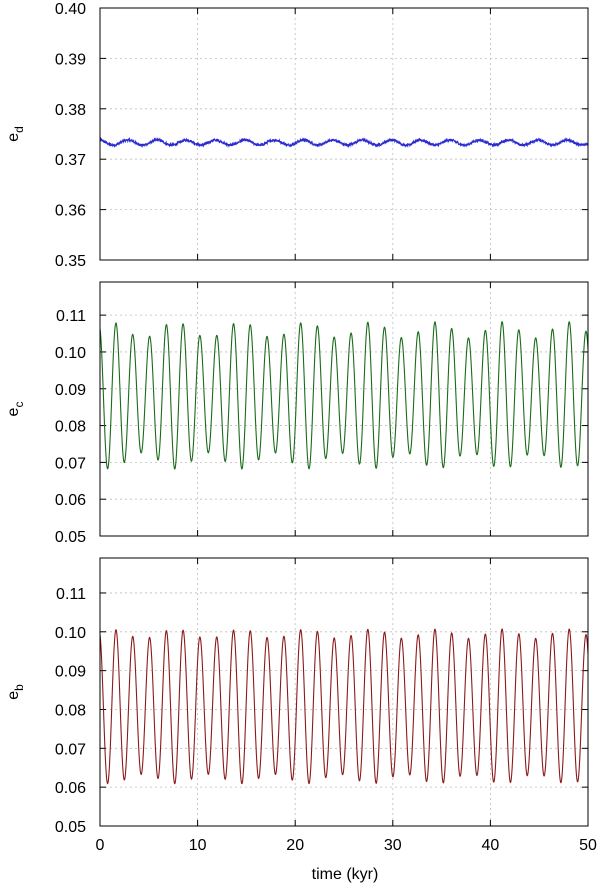 The height and width of the screenshot is (886, 600). Describe the element at coordinates (198, 845) in the screenshot. I see `x-tick-label: 10` at that location.